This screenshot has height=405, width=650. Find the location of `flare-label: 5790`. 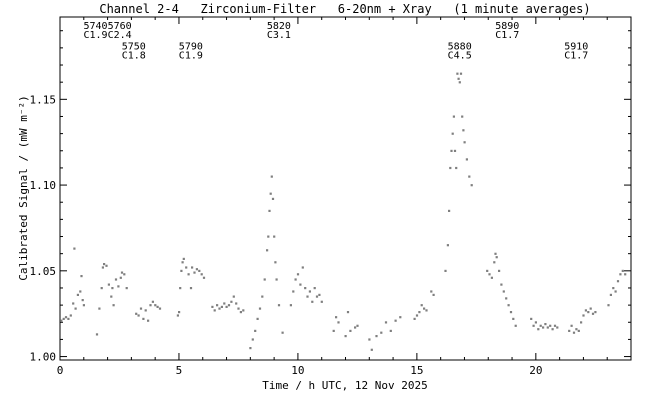

flare-label: 5790 is located at coordinates (191, 47).